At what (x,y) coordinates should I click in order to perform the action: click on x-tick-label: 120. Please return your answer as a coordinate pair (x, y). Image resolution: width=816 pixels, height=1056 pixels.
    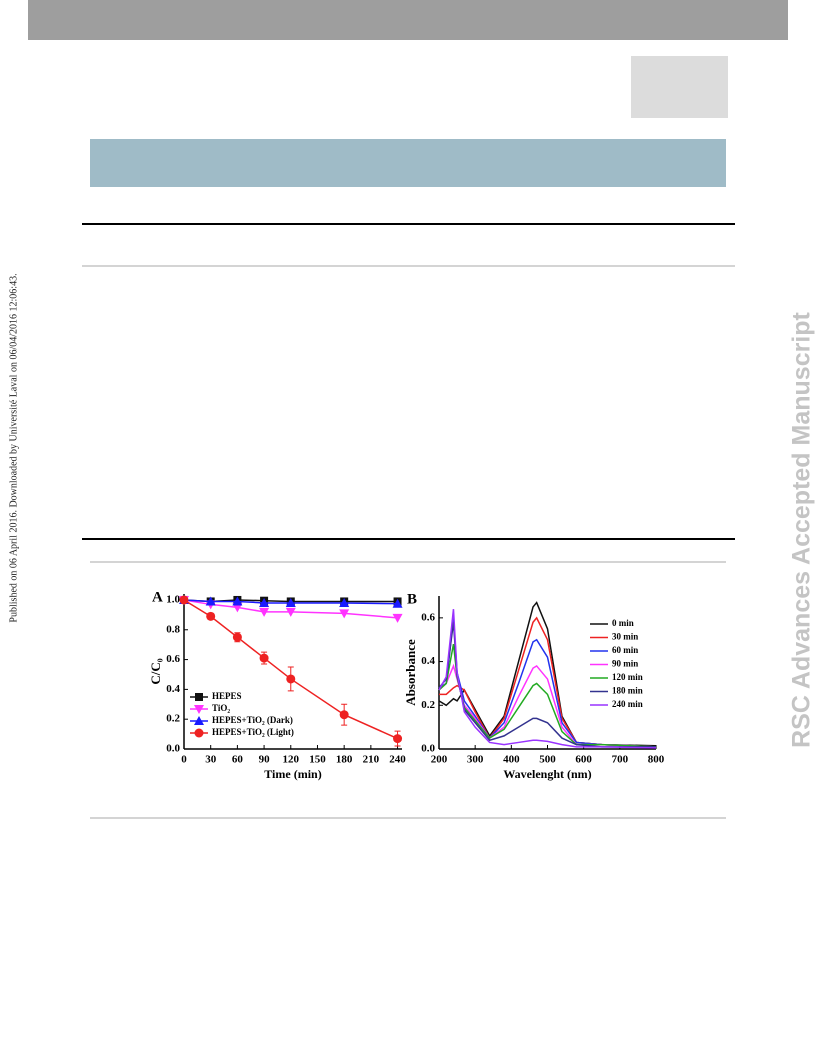
    Looking at the image, I should click on (291, 760).